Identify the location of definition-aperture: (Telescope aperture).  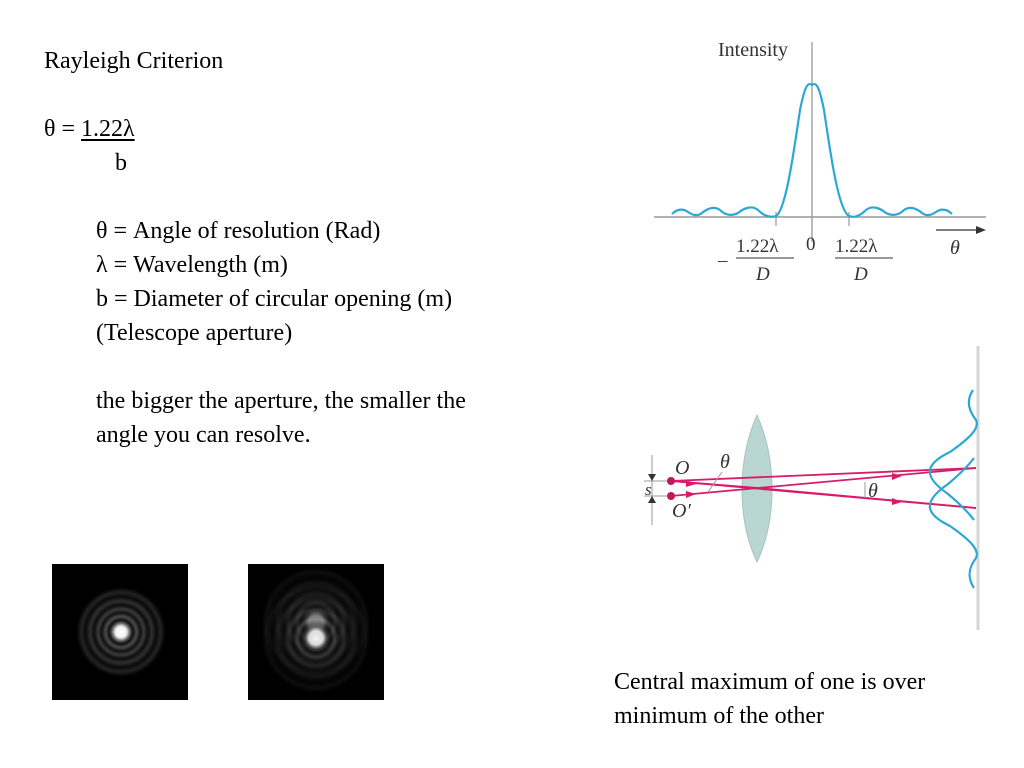
(194, 333).